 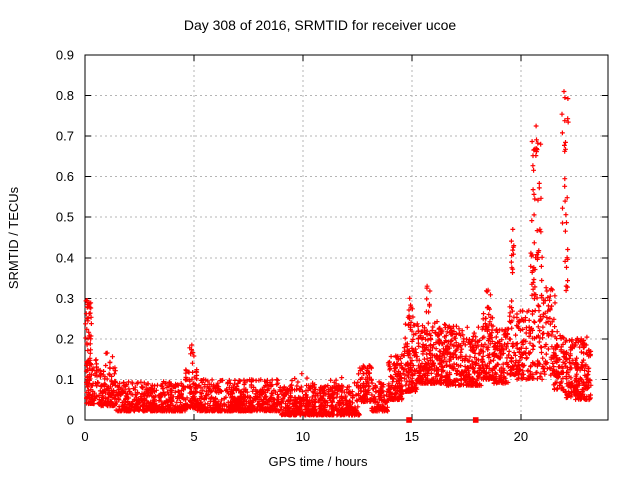 I want to click on x-tick-label: 5, so click(x=193, y=436).